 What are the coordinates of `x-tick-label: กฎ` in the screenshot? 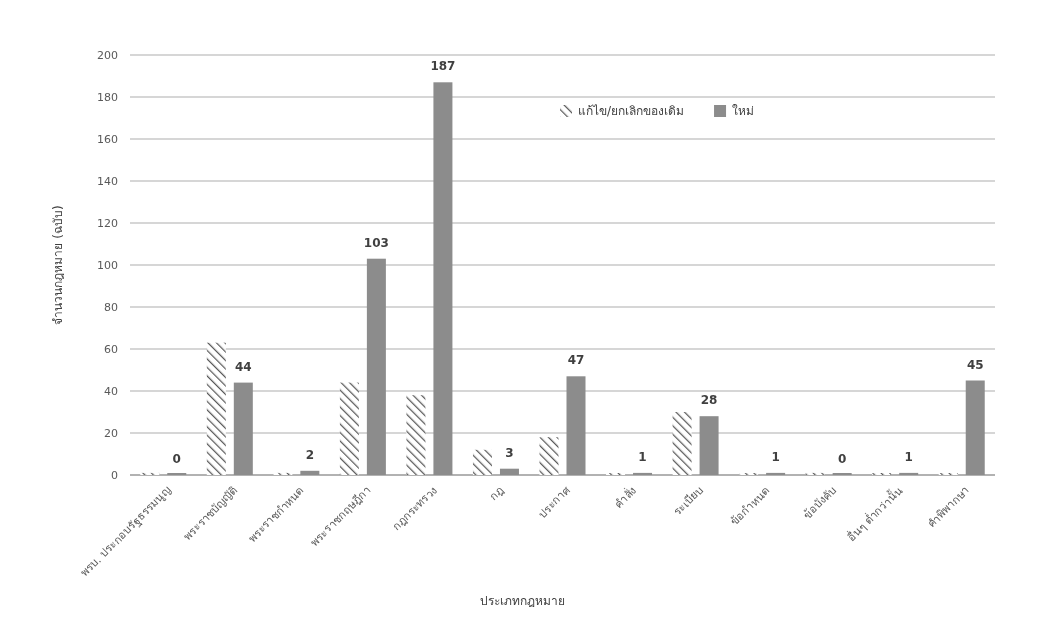 It's located at (496, 493).